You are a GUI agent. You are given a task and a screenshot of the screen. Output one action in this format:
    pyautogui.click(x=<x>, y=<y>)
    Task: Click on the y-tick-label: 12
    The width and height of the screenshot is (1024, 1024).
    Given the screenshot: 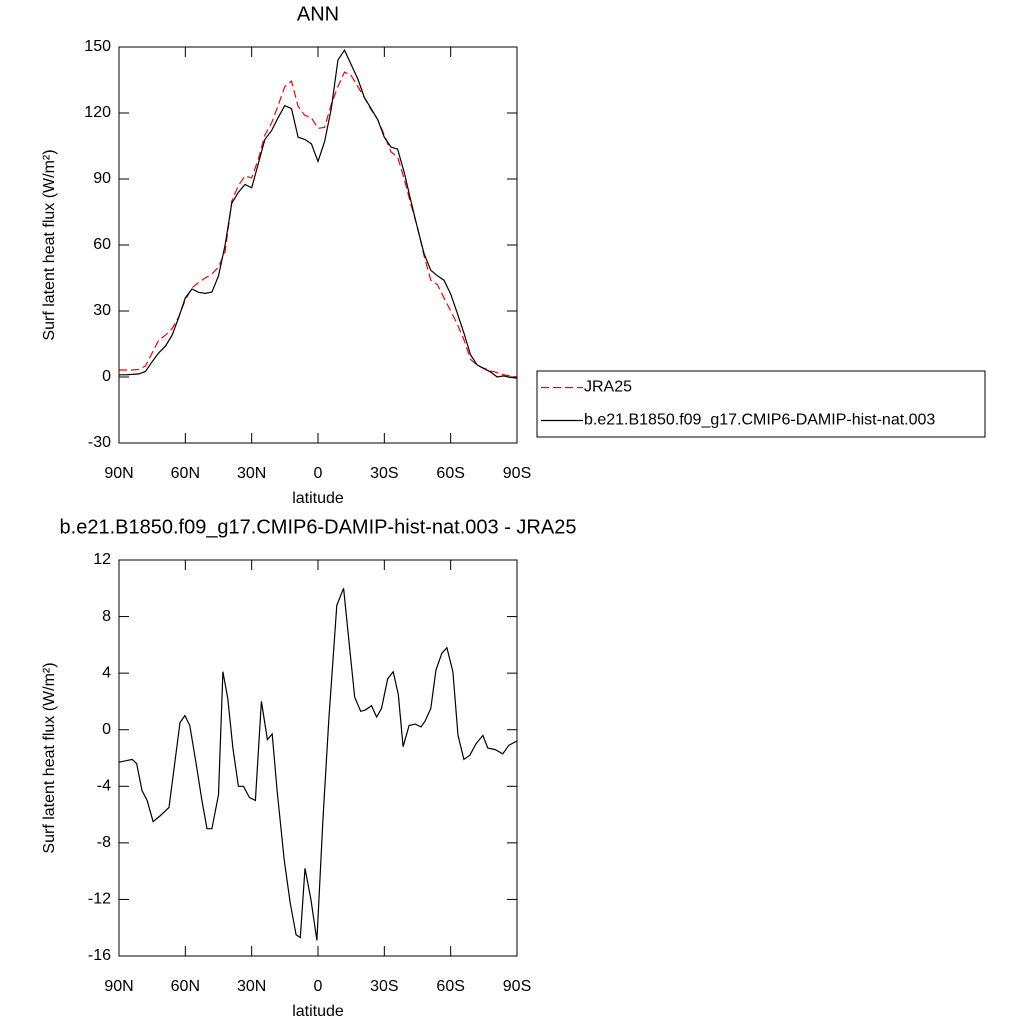 What is the action you would take?
    pyautogui.click(x=102, y=559)
    